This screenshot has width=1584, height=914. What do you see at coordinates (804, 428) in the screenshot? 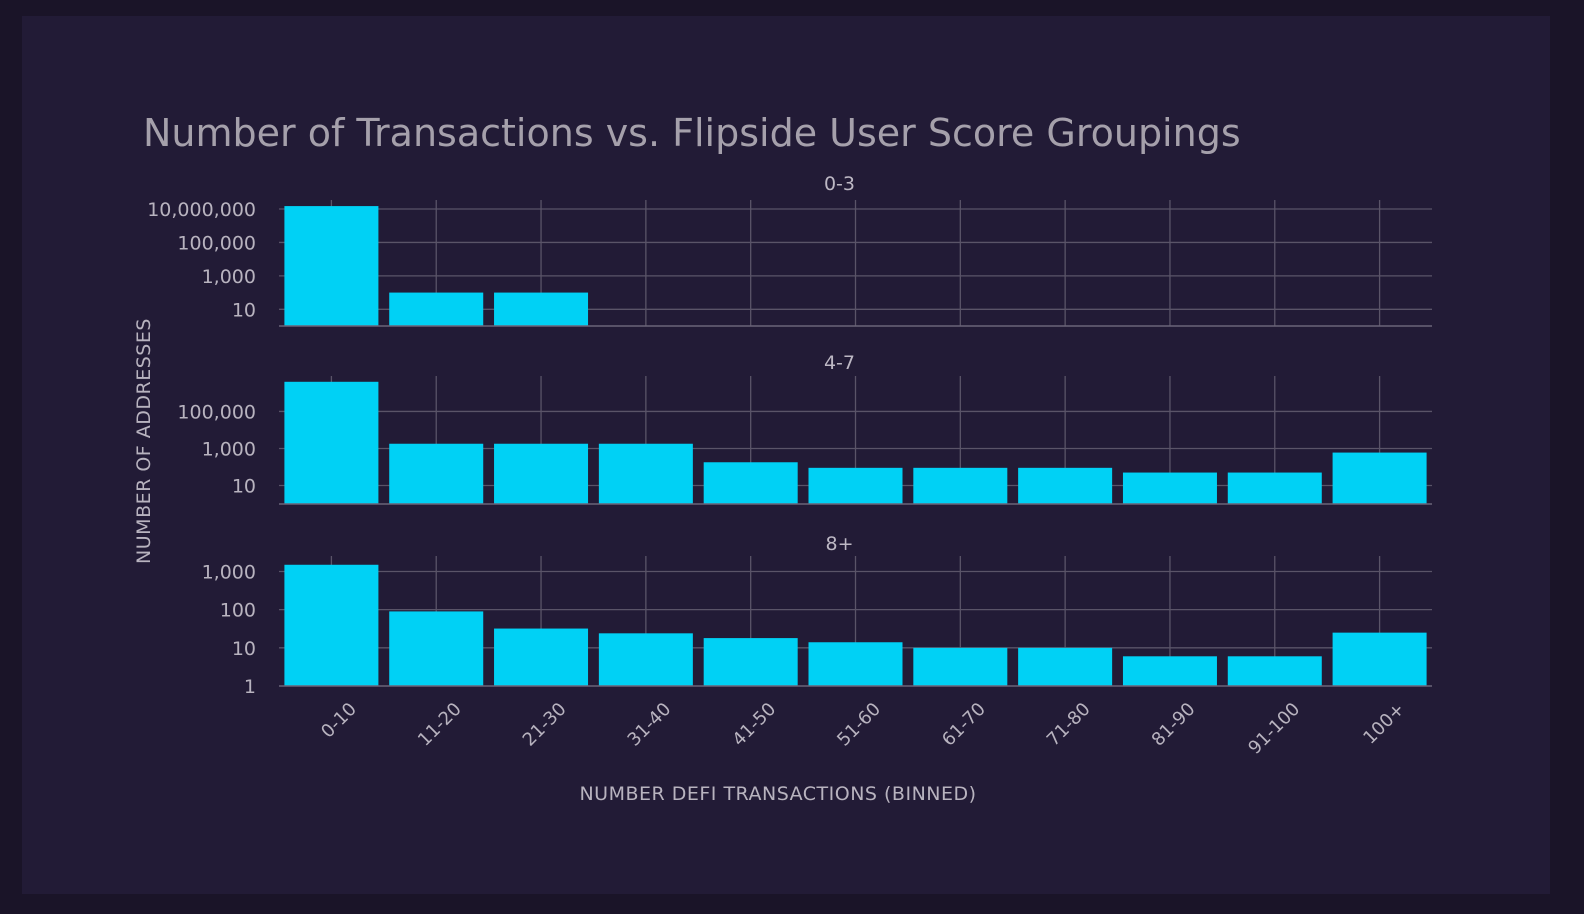
I see `panel-2: 10 1,000 100,000 4-7` at bounding box center [804, 428].